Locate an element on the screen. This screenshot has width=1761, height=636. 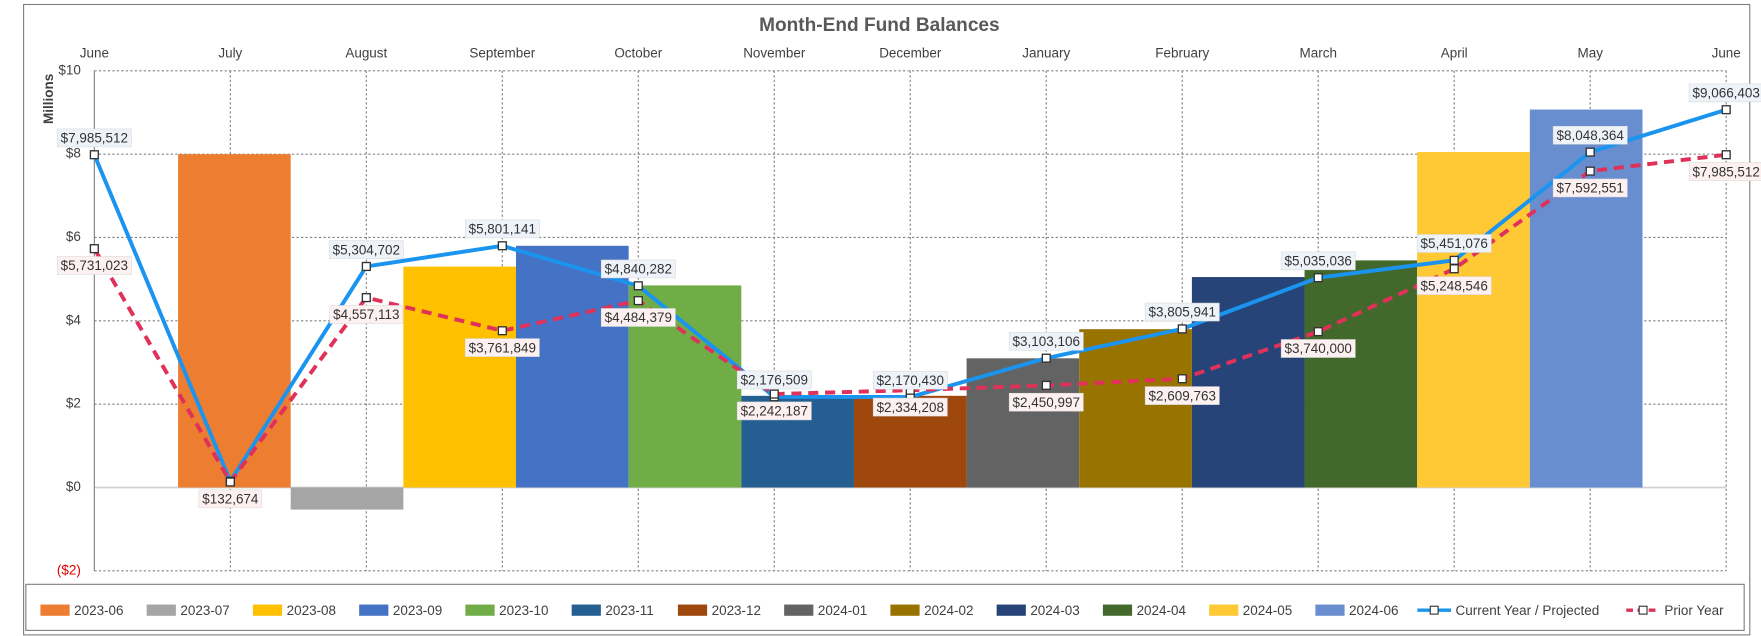
legend-label: 2024-03 is located at coordinates (1054, 610).